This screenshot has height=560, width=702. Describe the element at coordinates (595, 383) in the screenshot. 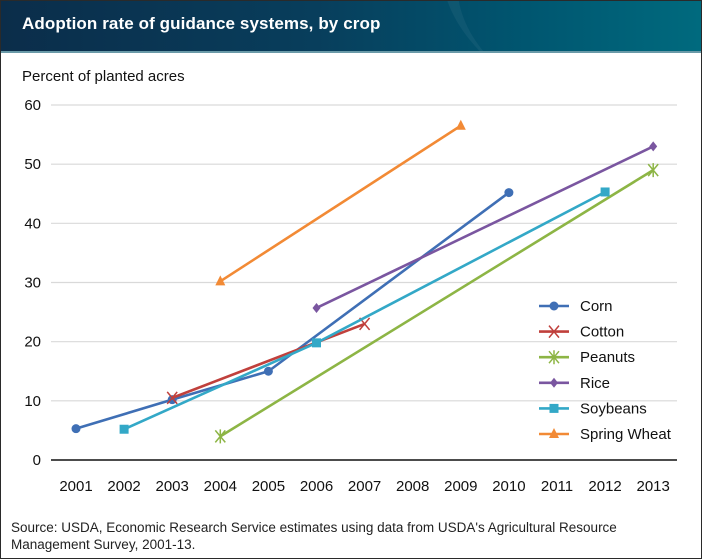

I see `legend-label-rice: Rice` at that location.